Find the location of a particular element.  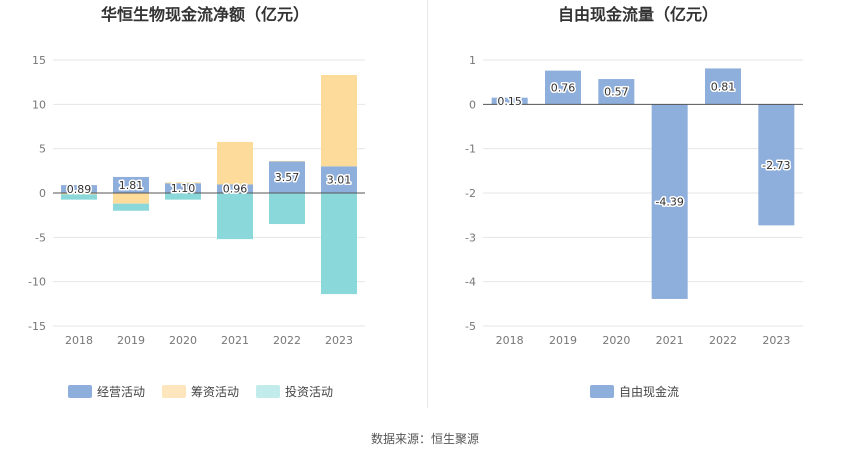

chart-title-1: 华恒生物现金流净额（亿元） is located at coordinates (205, 14).